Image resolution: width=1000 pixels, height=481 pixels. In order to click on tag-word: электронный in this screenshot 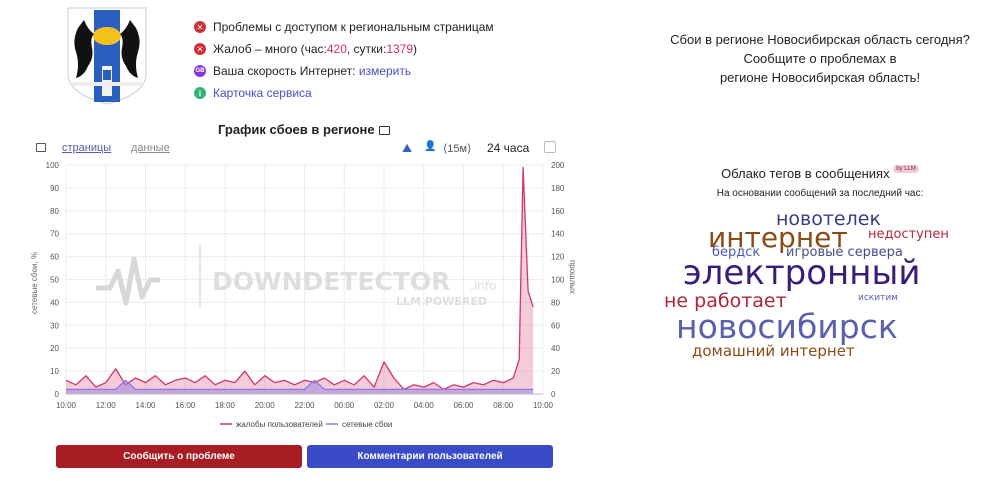, I will do `click(802, 273)`.